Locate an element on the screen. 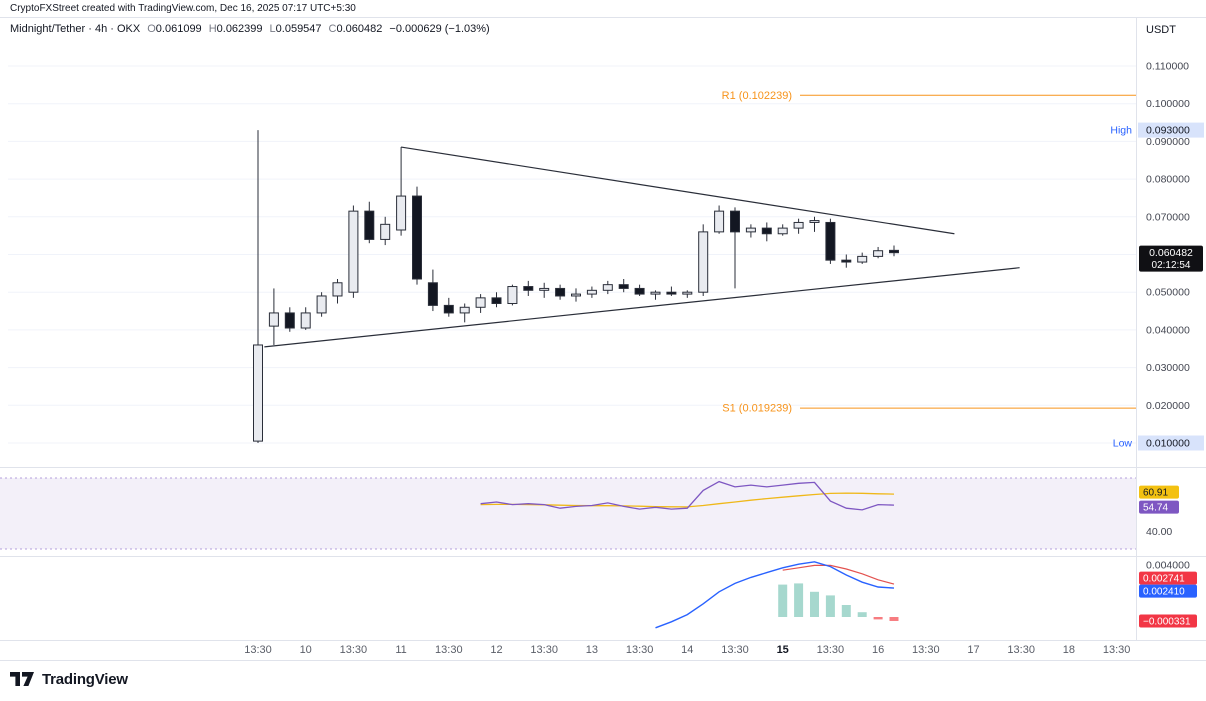  quote-currency-label: USDT is located at coordinates (1161, 30).